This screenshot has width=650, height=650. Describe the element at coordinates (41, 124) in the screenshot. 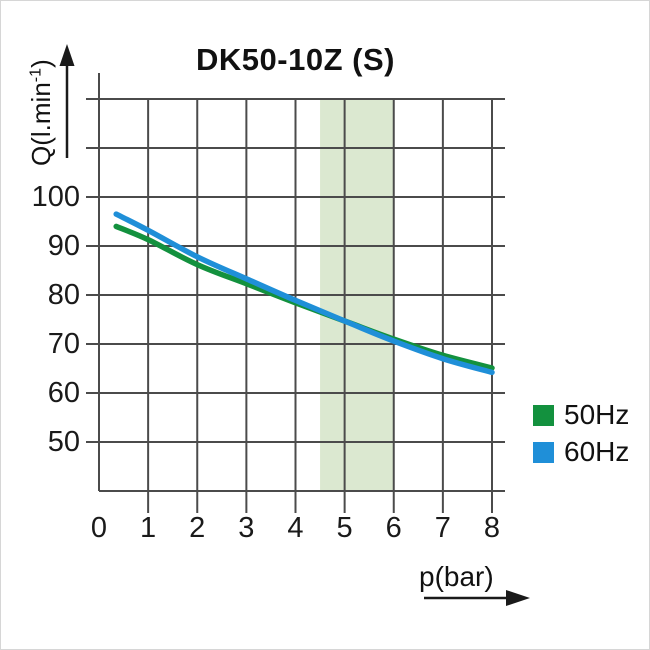

I see `y-axis-label-text: Q(l.min` at that location.